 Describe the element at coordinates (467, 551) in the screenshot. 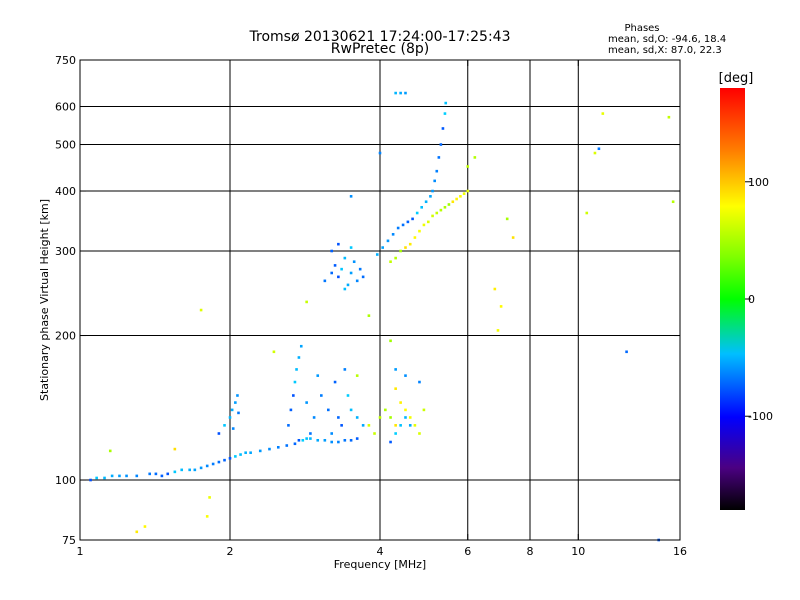

I see `x-tick-label: 6` at that location.